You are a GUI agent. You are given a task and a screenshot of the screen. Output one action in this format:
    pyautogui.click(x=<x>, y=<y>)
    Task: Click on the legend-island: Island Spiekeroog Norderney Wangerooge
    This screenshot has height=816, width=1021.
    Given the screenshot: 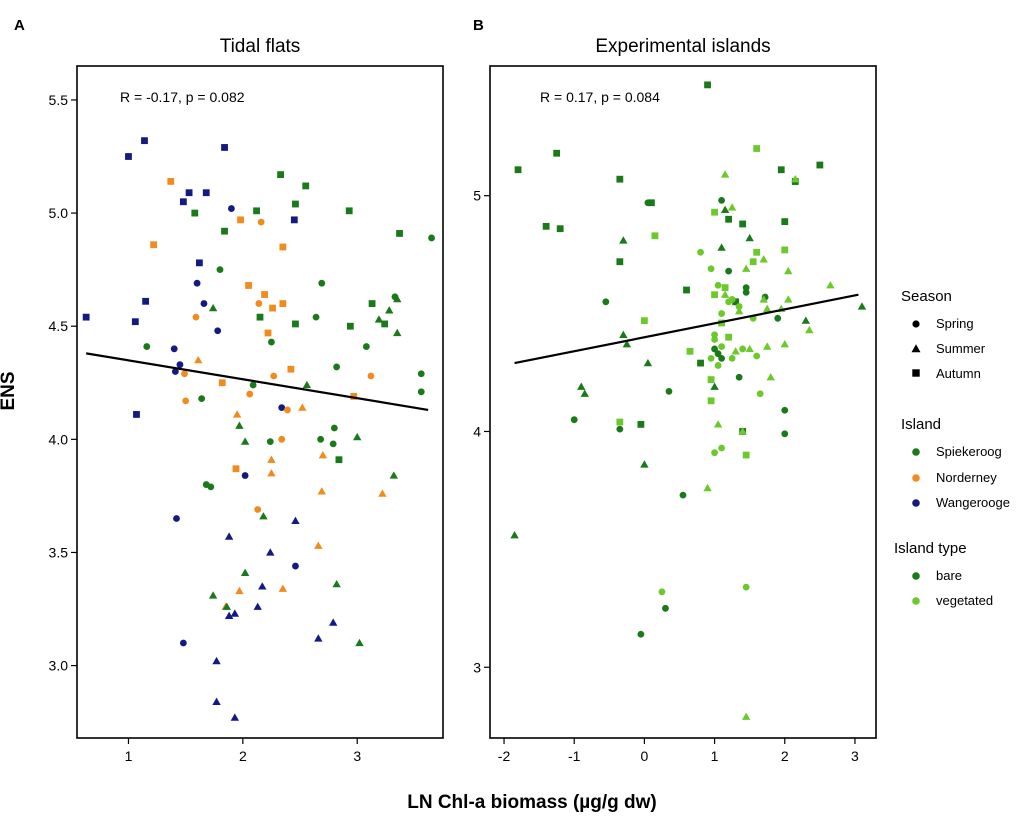 What is the action you would take?
    pyautogui.click(x=955, y=463)
    